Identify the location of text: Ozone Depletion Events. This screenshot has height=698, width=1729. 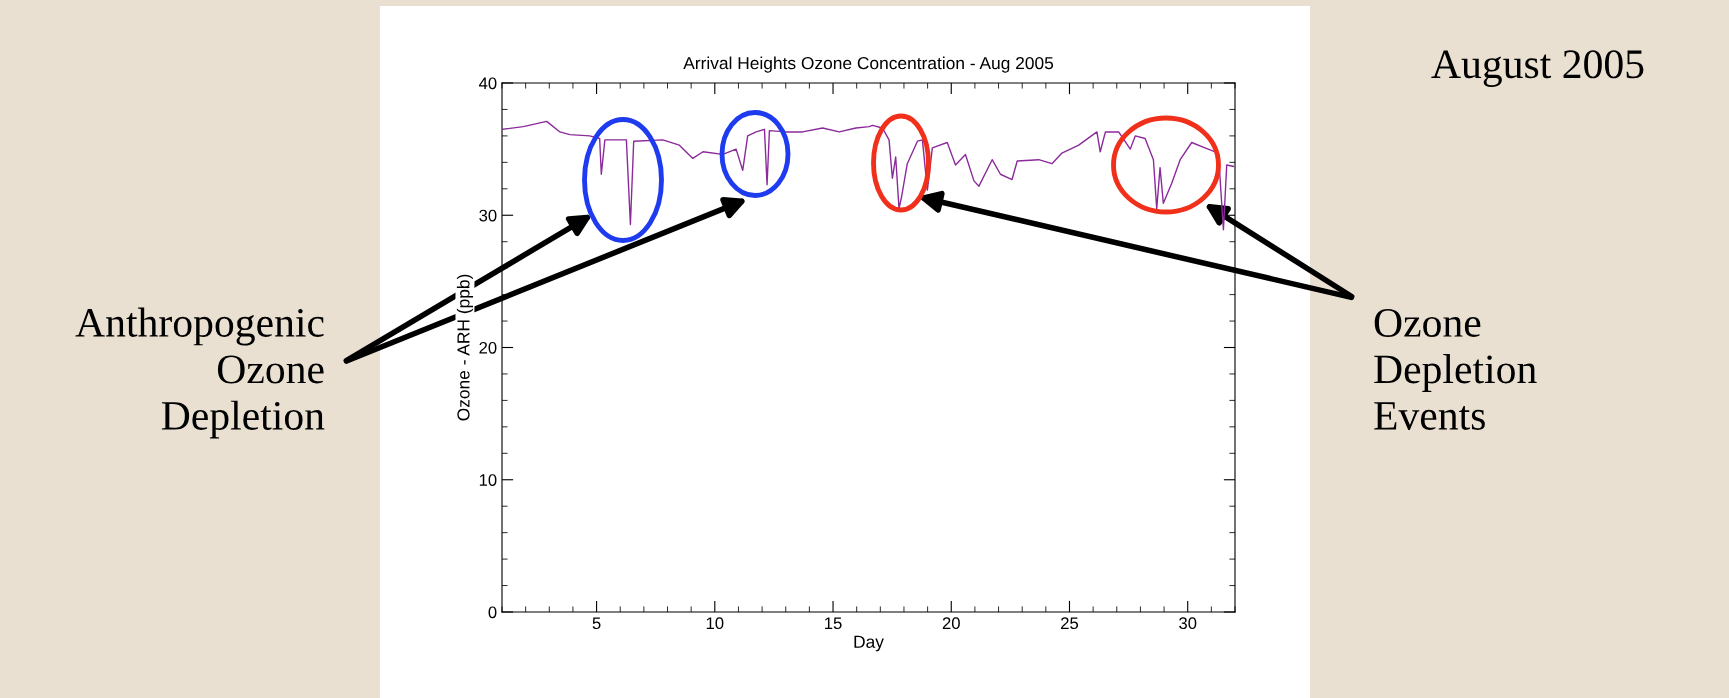
(1455, 369).